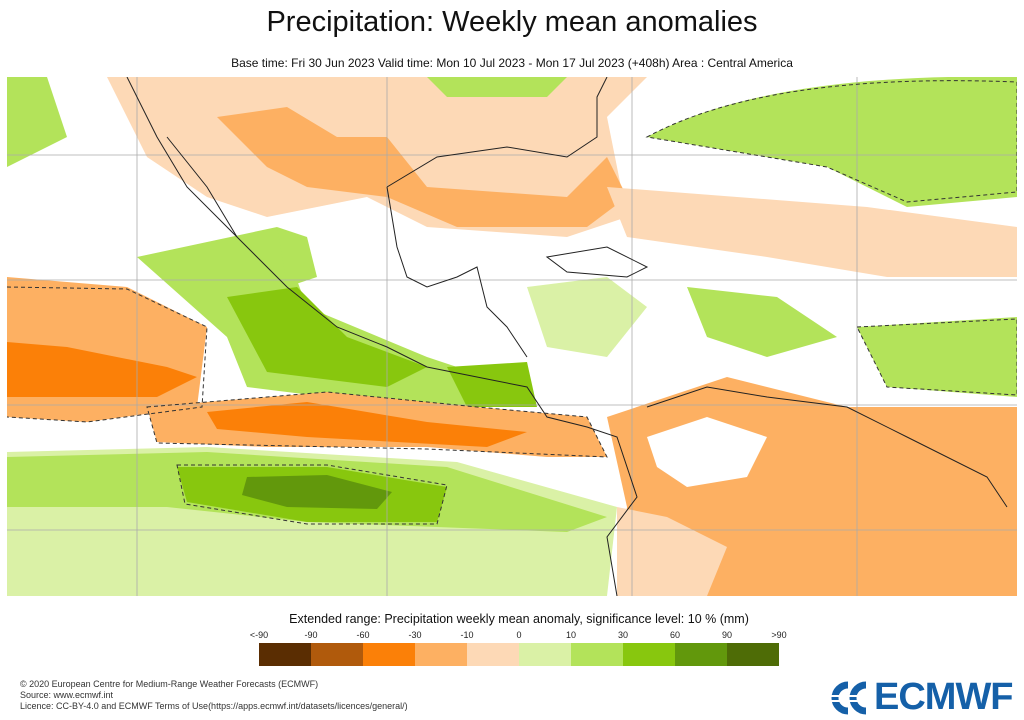 The height and width of the screenshot is (720, 1024). Describe the element at coordinates (727, 635) in the screenshot. I see `legend-label: 90` at that location.